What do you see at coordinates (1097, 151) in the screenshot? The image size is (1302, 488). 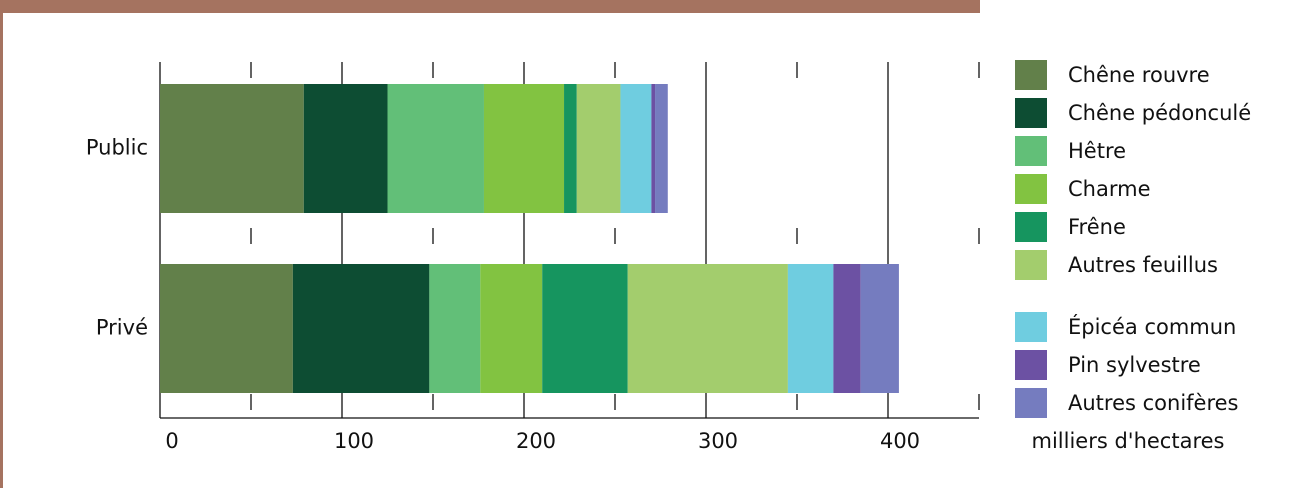 I see `legend-label: Hêtre` at bounding box center [1097, 151].